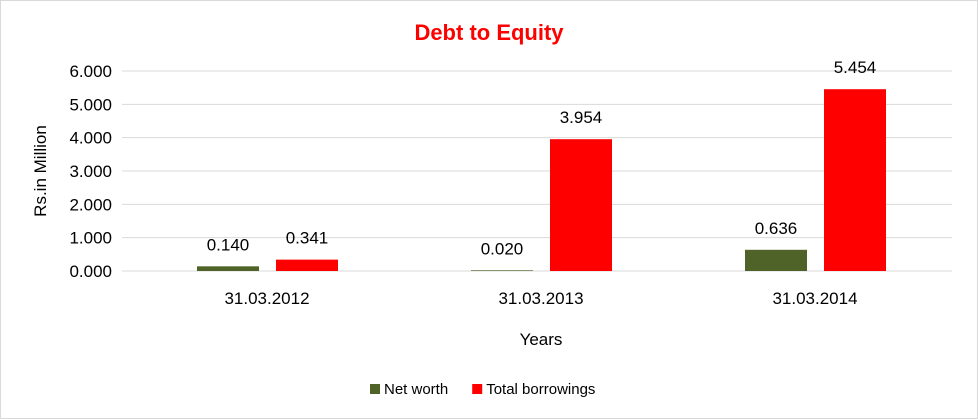  I want to click on legend-label: Net worth, so click(416, 389).